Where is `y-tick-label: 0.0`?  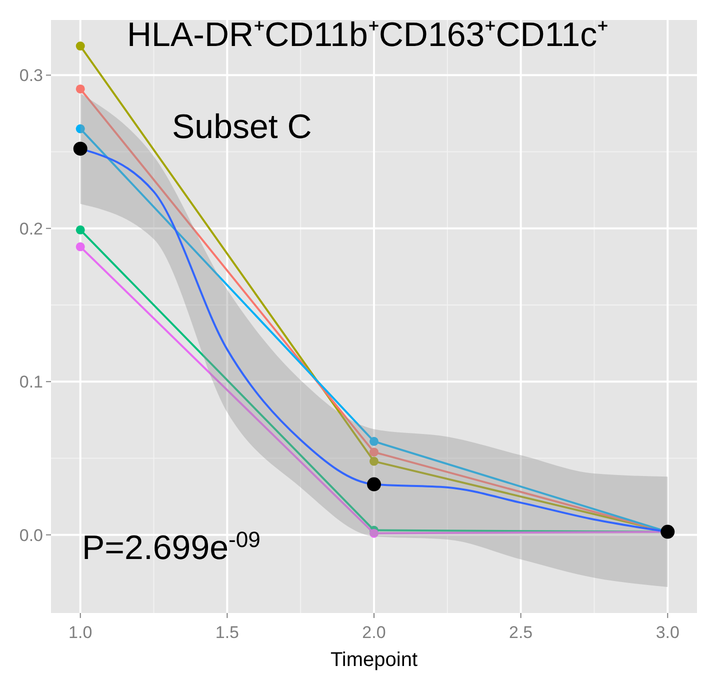 y-tick-label: 0.0 is located at coordinates (31, 535).